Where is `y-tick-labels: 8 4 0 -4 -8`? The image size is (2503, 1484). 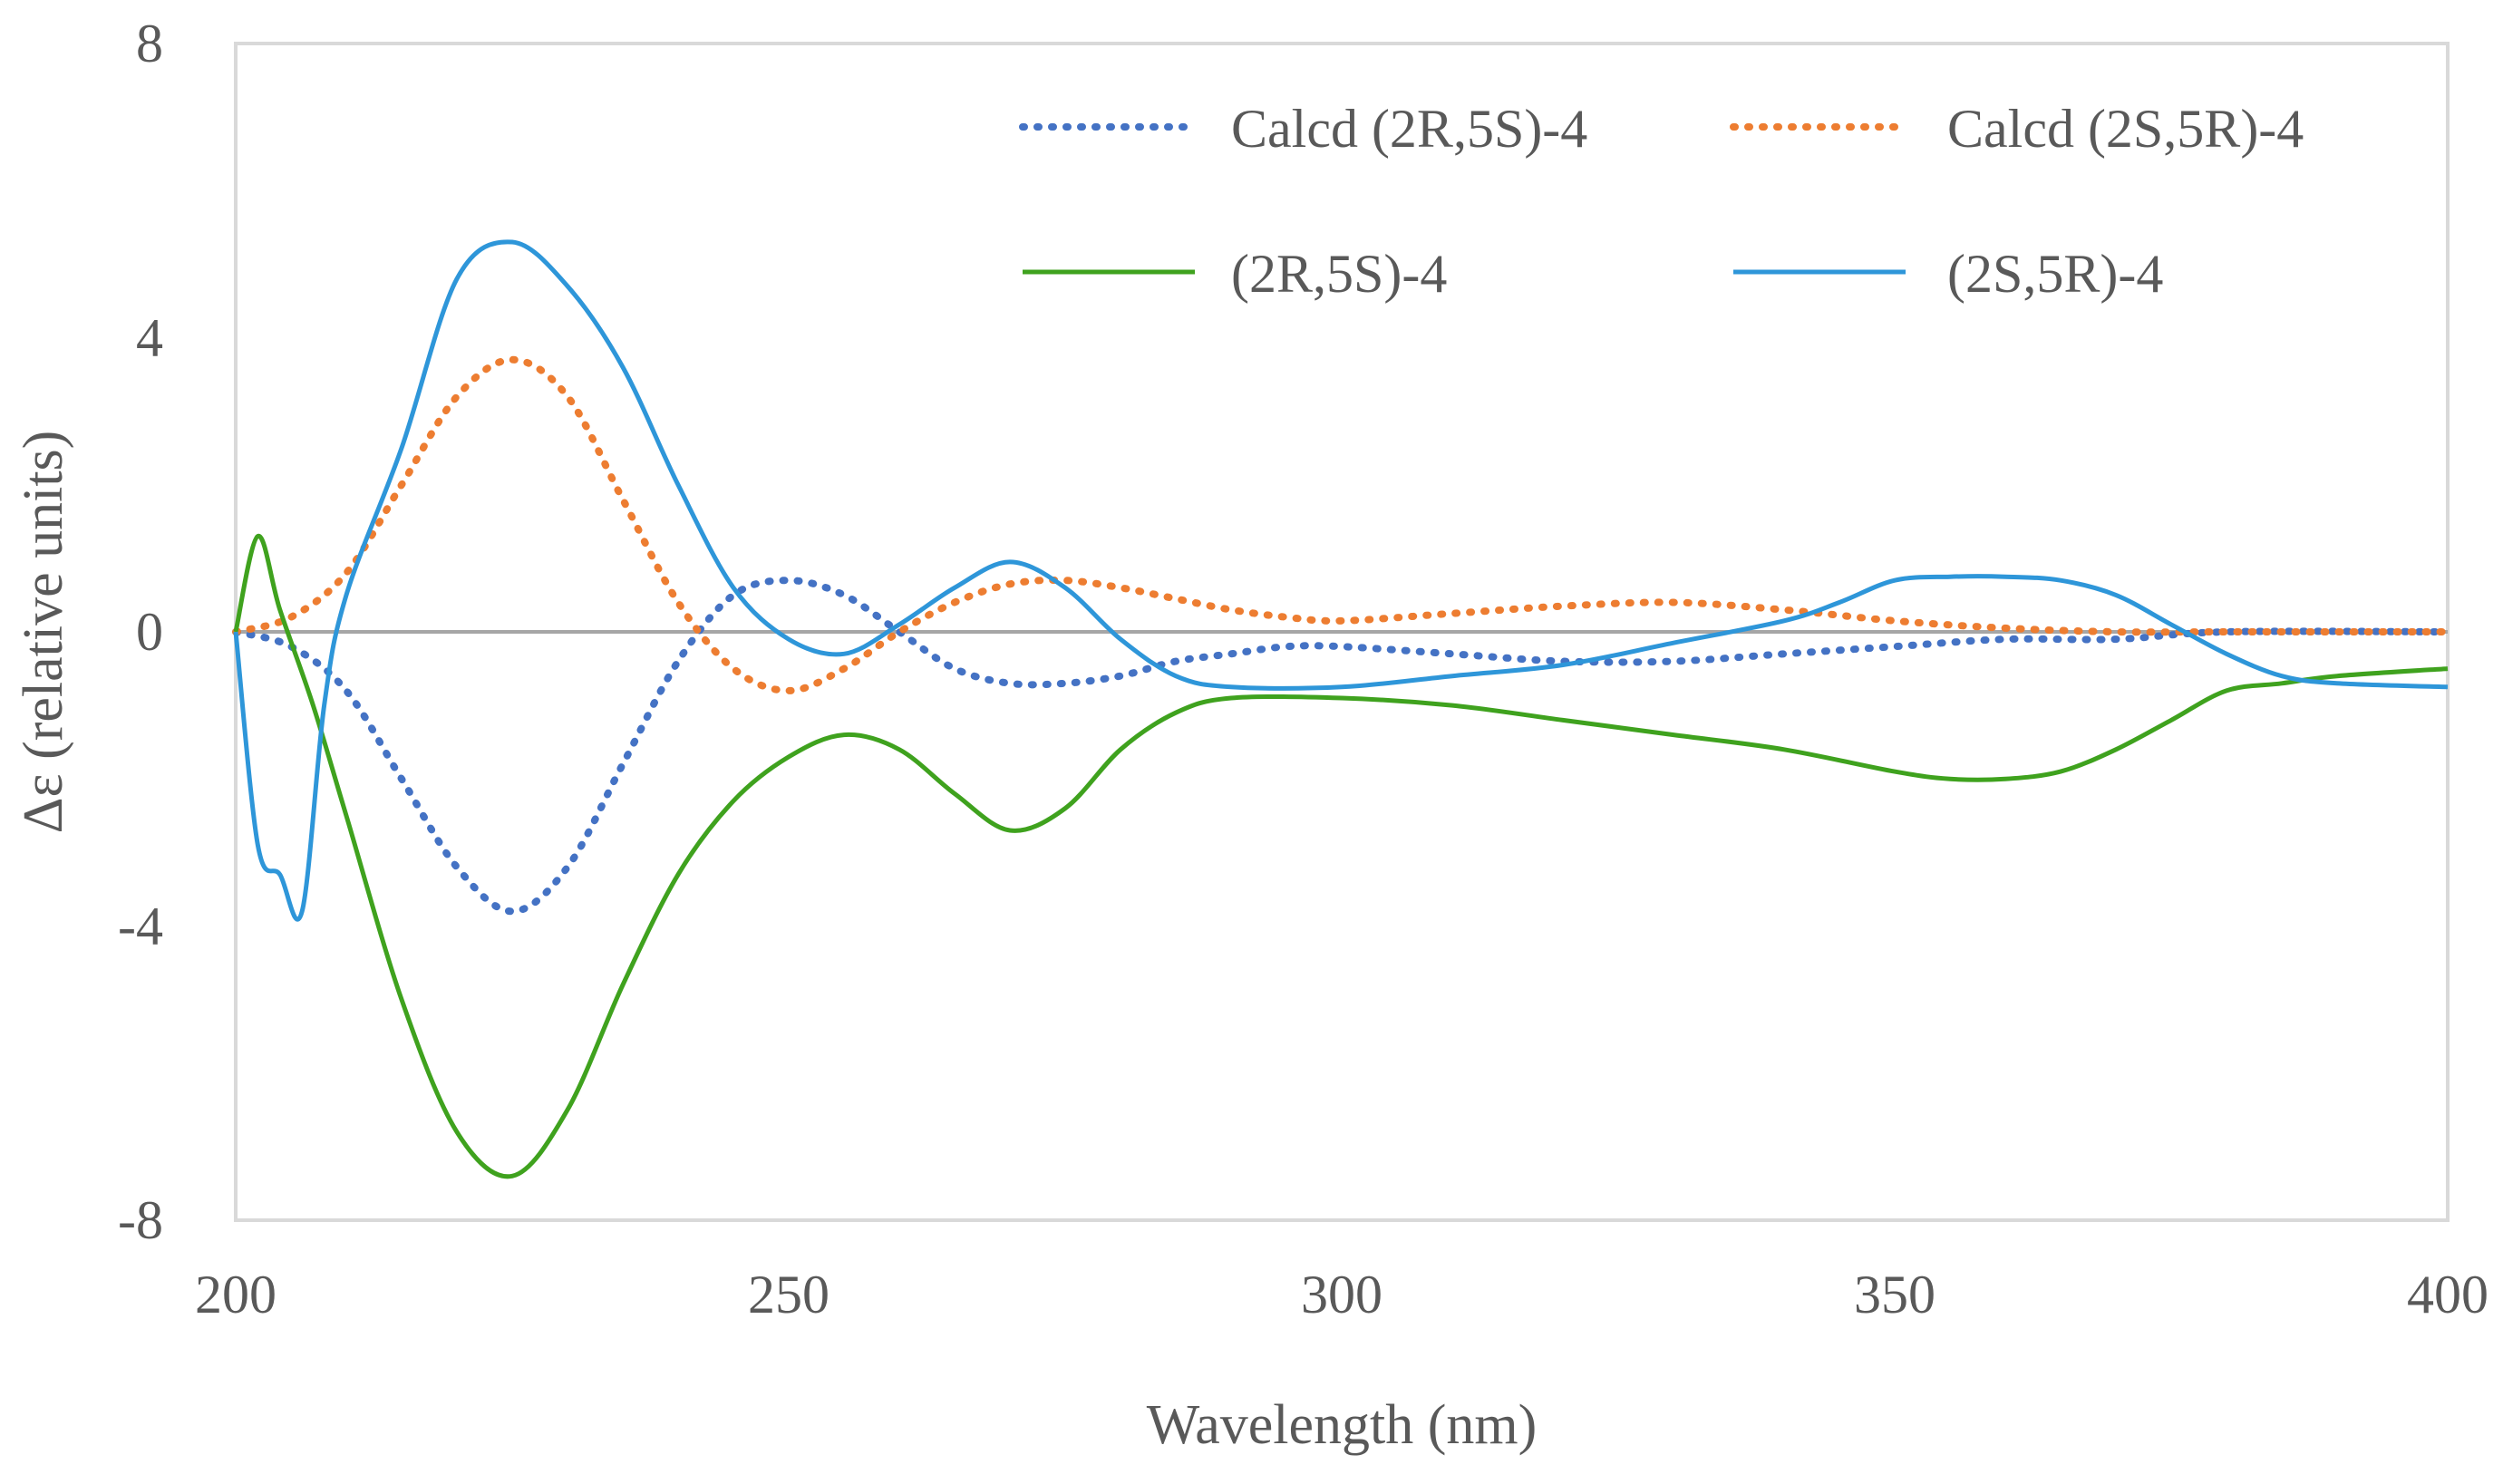
y-tick-labels: 8 4 0 -4 -8 is located at coordinates (140, 632).